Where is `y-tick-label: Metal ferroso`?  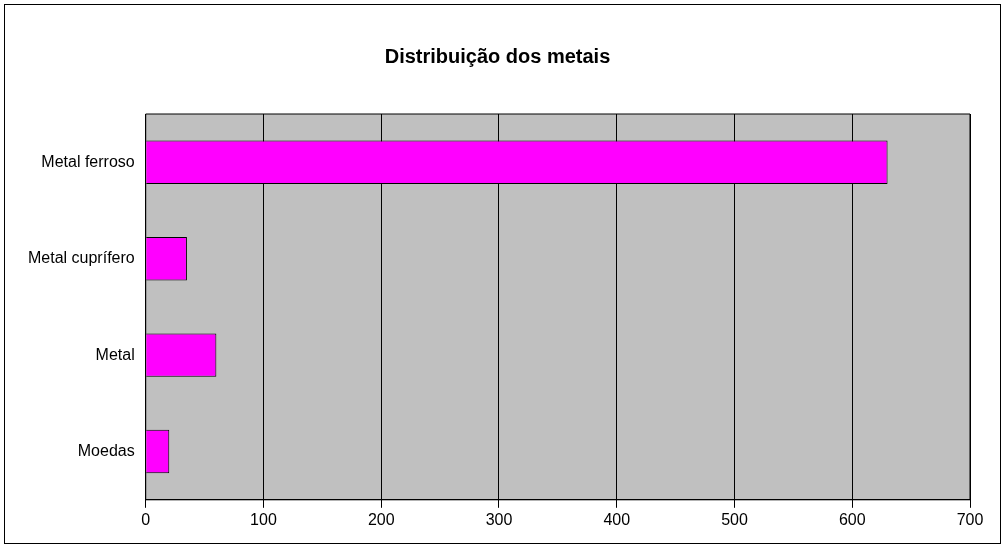
y-tick-label: Metal ferroso is located at coordinates (88, 161).